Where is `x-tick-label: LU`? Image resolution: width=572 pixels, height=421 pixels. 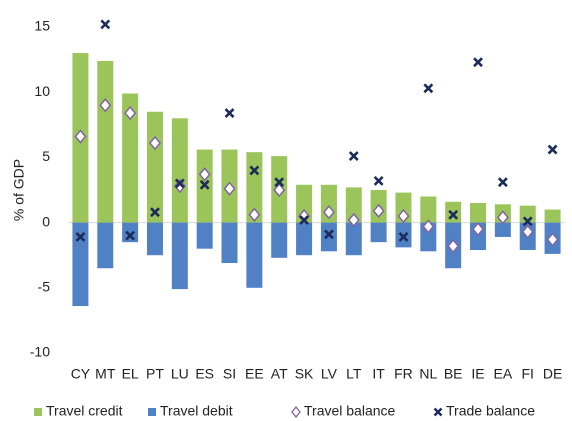 x-tick-label: LU is located at coordinates (180, 374).